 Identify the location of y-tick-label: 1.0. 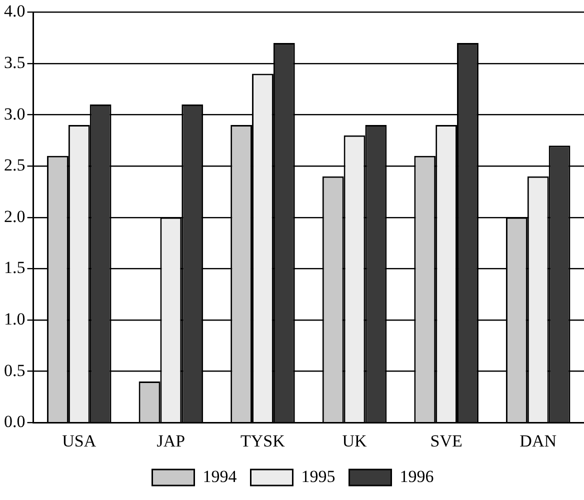
(15, 318).